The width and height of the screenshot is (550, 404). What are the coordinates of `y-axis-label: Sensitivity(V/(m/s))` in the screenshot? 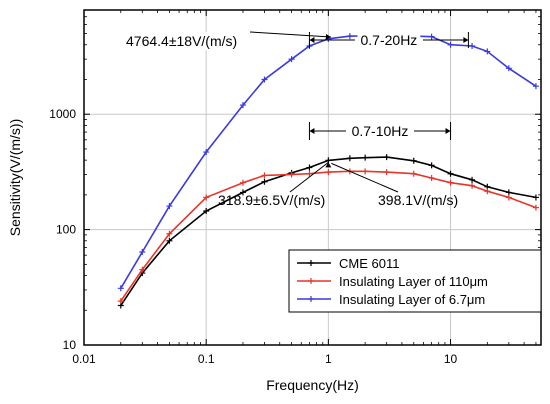 It's located at (15, 177).